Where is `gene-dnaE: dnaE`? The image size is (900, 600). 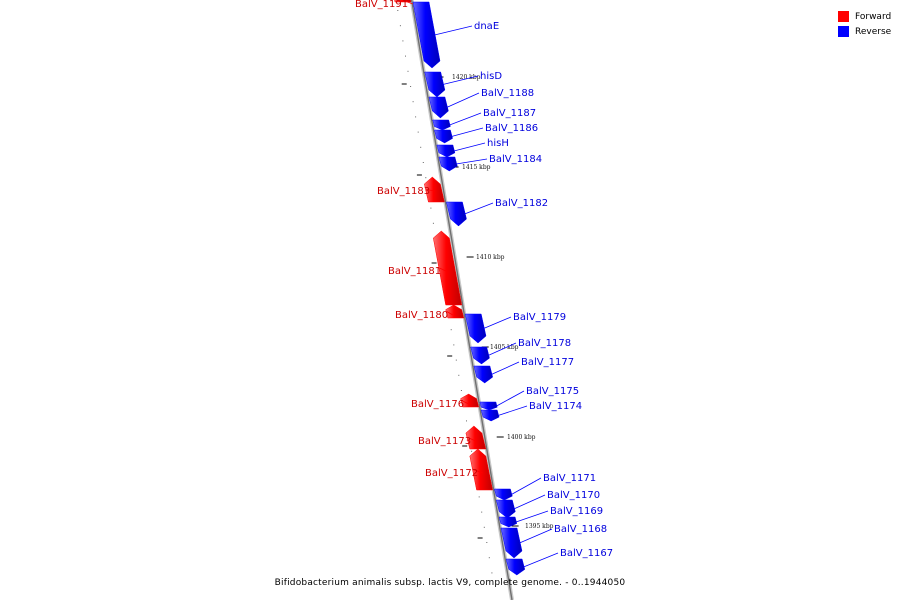 gene-dnaE: dnaE is located at coordinates (455, 35).